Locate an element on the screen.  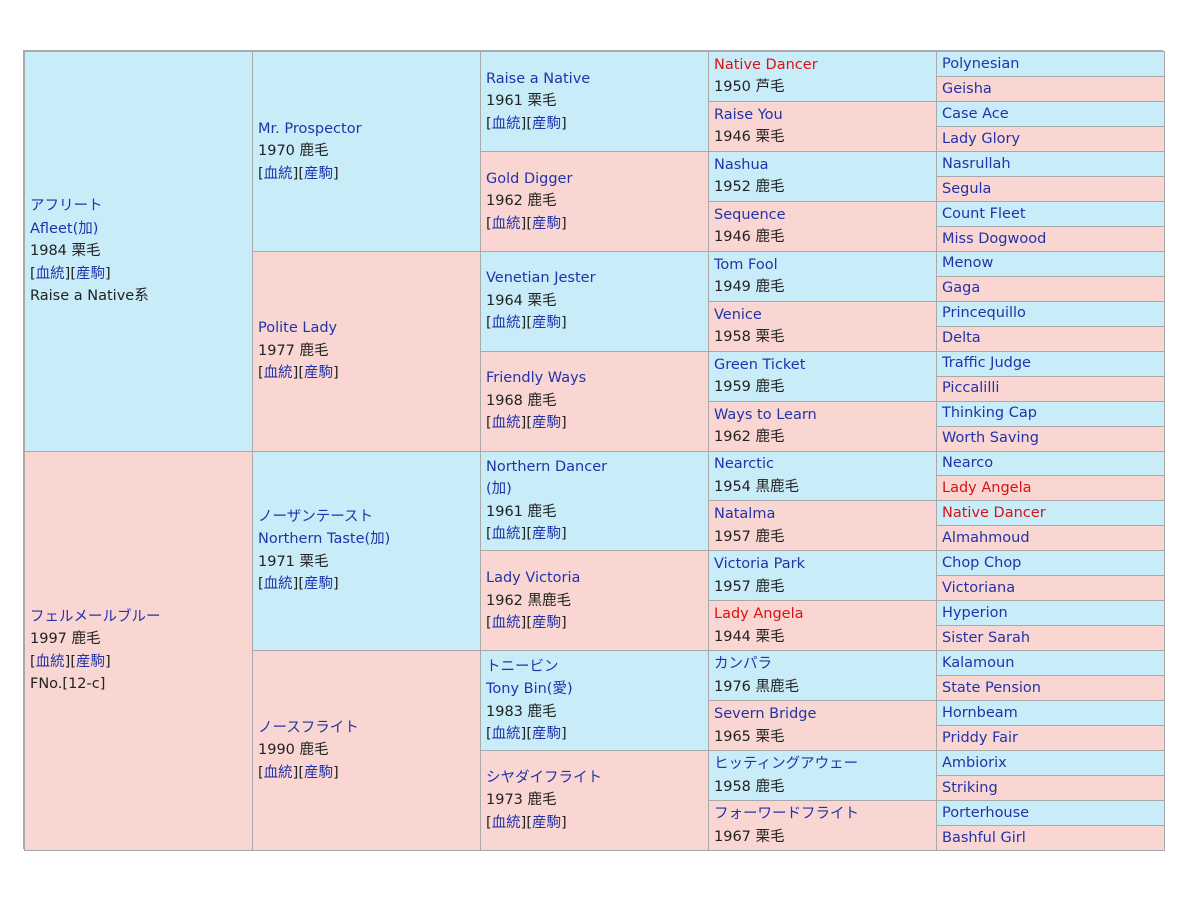
horse-name-link: ノースフライト is located at coordinates (308, 727).